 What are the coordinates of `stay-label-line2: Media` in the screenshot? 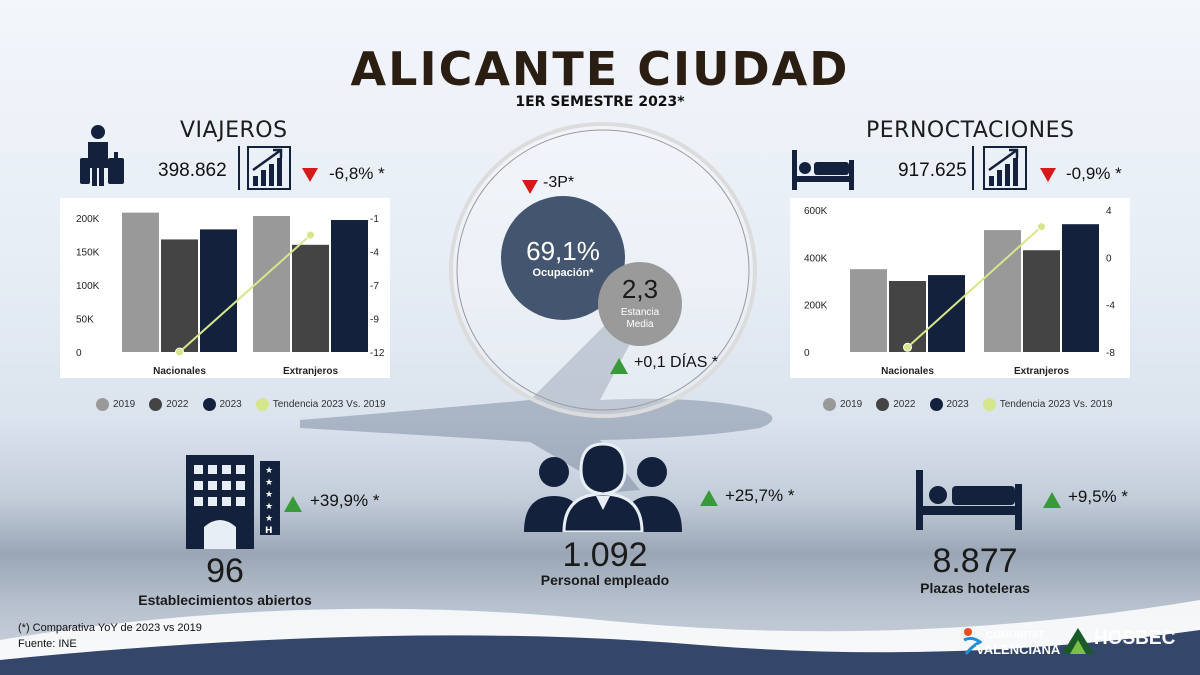 It's located at (640, 324).